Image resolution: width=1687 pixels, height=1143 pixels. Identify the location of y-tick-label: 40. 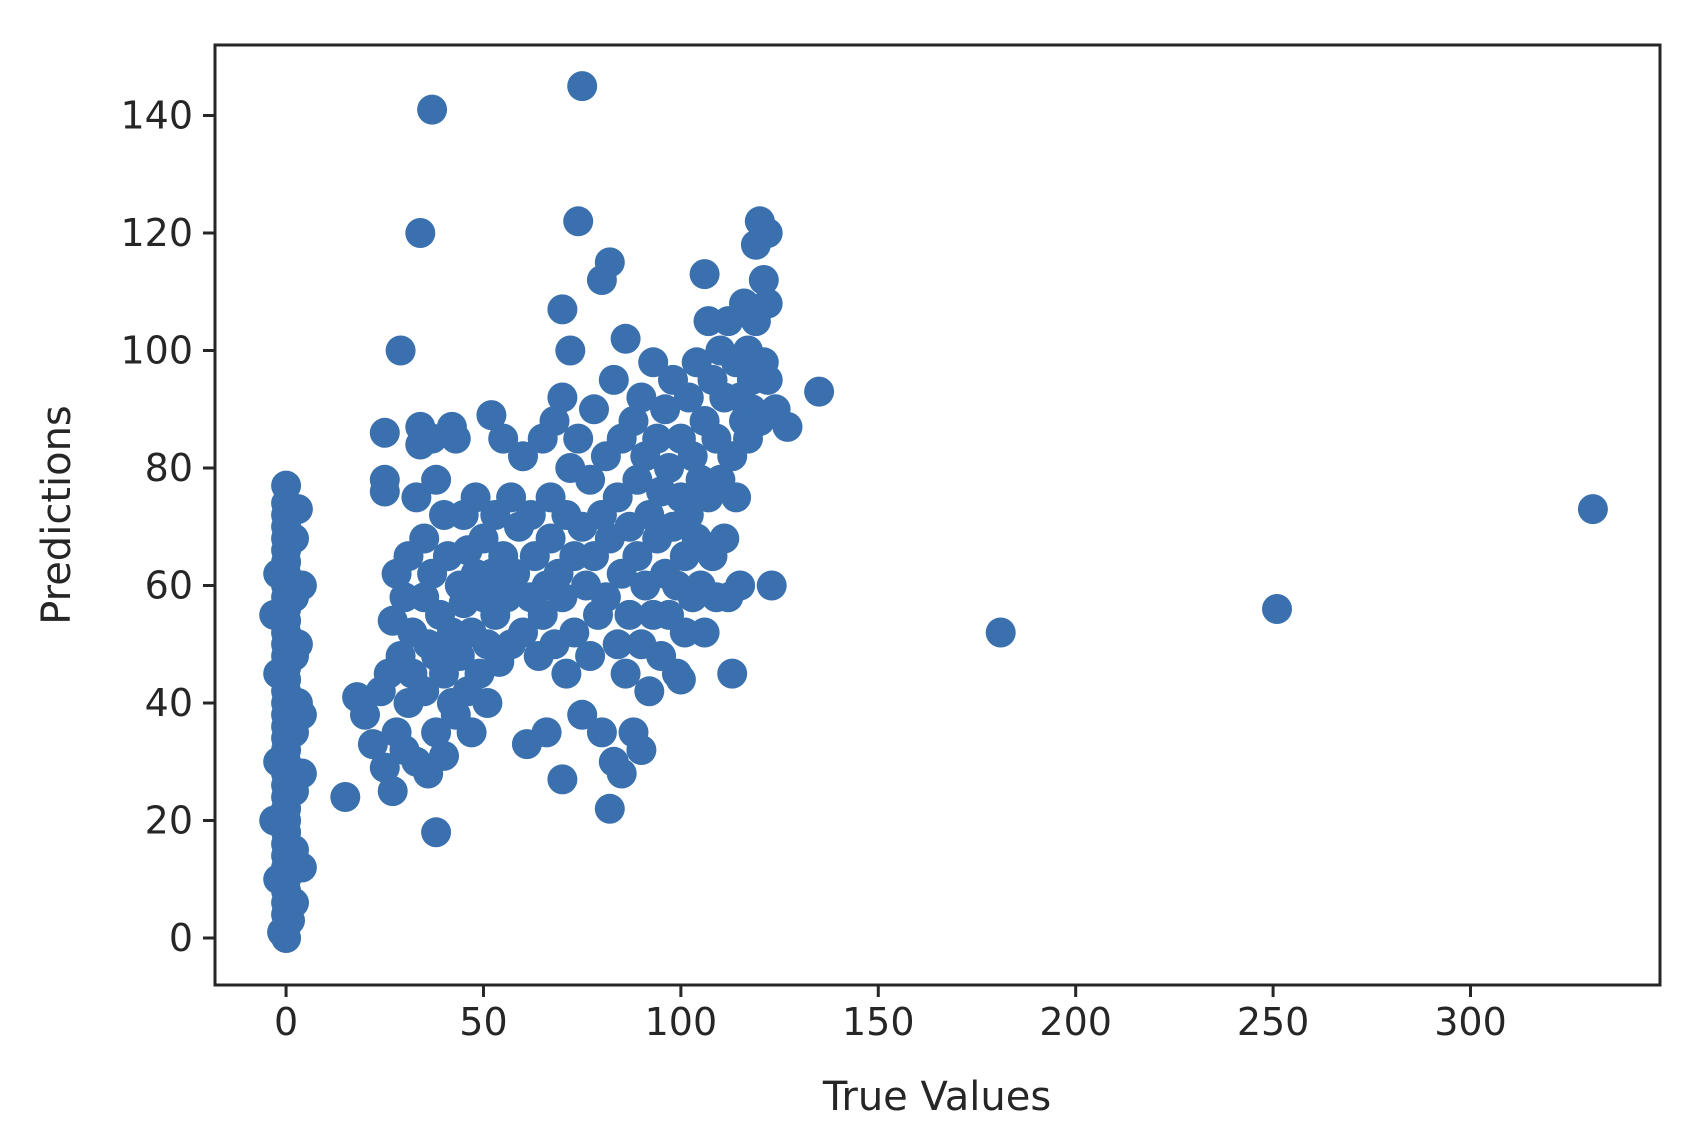
(169, 703).